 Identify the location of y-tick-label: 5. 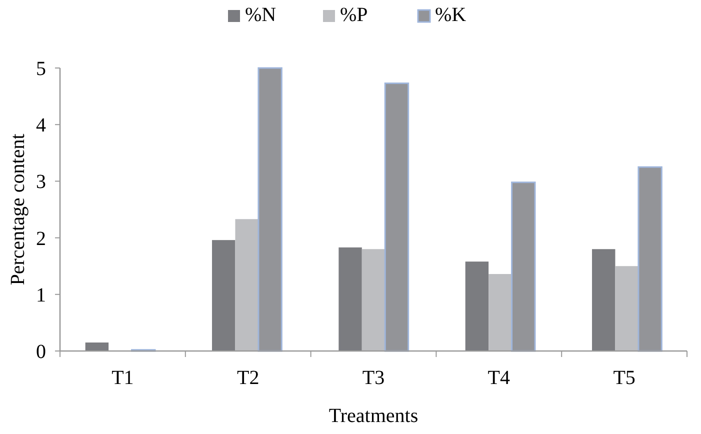
(41, 69).